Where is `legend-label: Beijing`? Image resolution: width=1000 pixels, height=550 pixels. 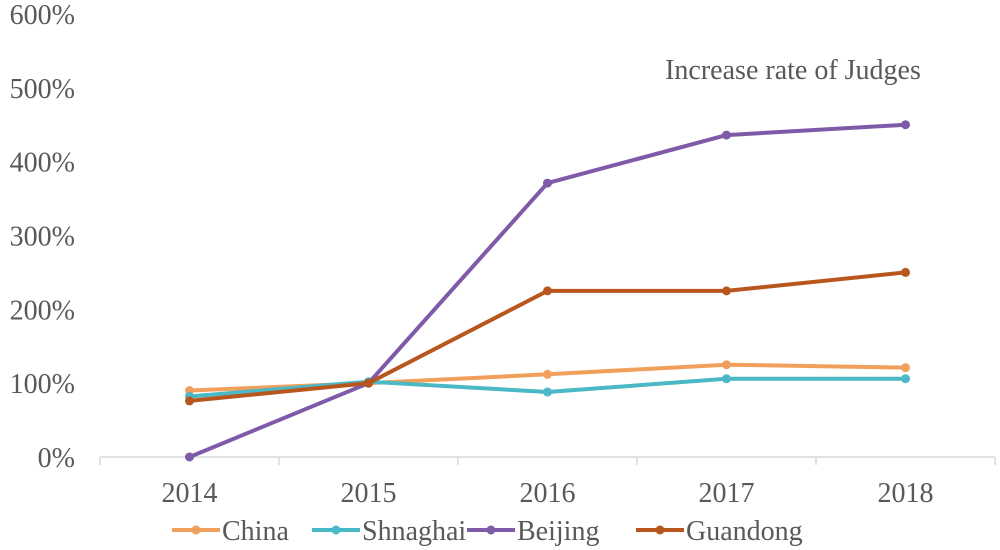
legend-label: Beijing is located at coordinates (558, 531).